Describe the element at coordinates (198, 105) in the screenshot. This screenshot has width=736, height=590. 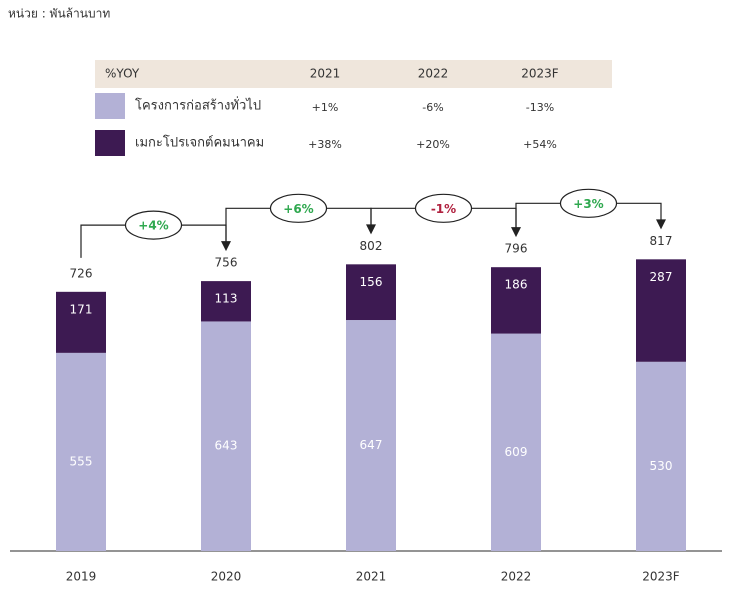
I see `legend-label: โครงการก่อสร้างทั่วไป` at that location.